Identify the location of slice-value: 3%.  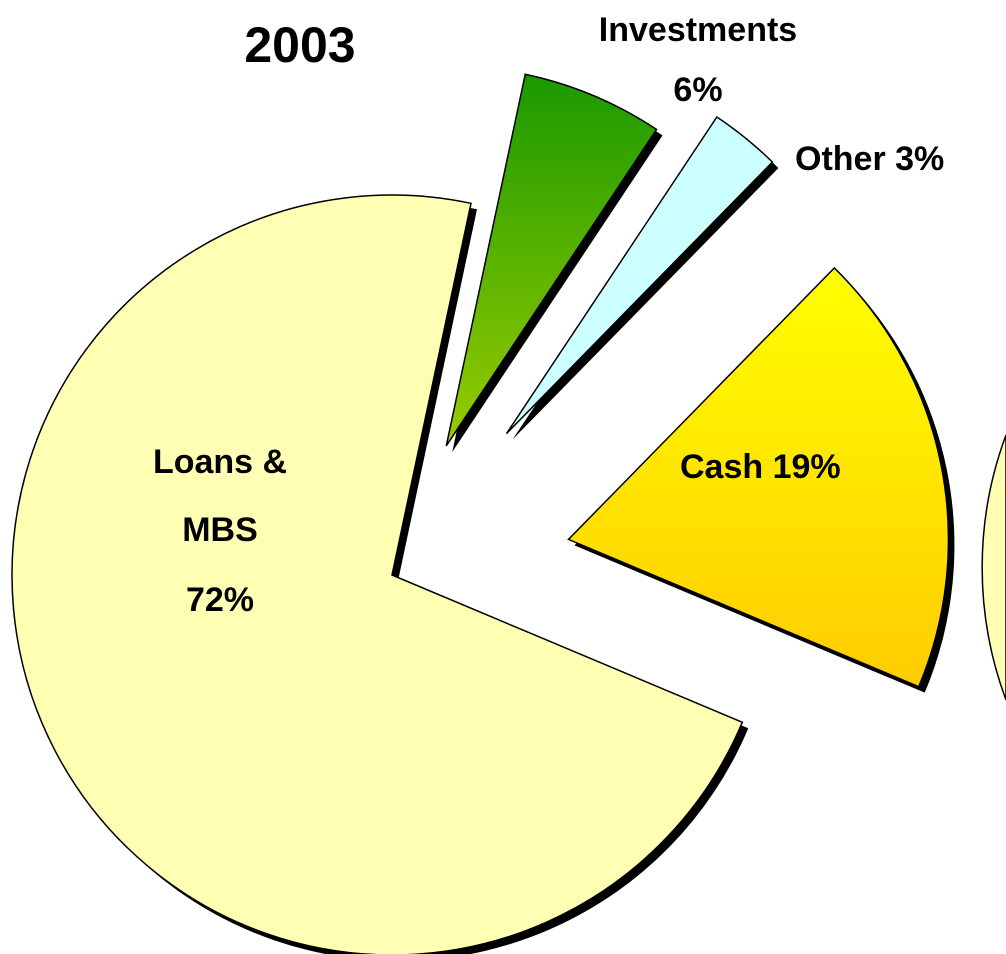
(920, 159).